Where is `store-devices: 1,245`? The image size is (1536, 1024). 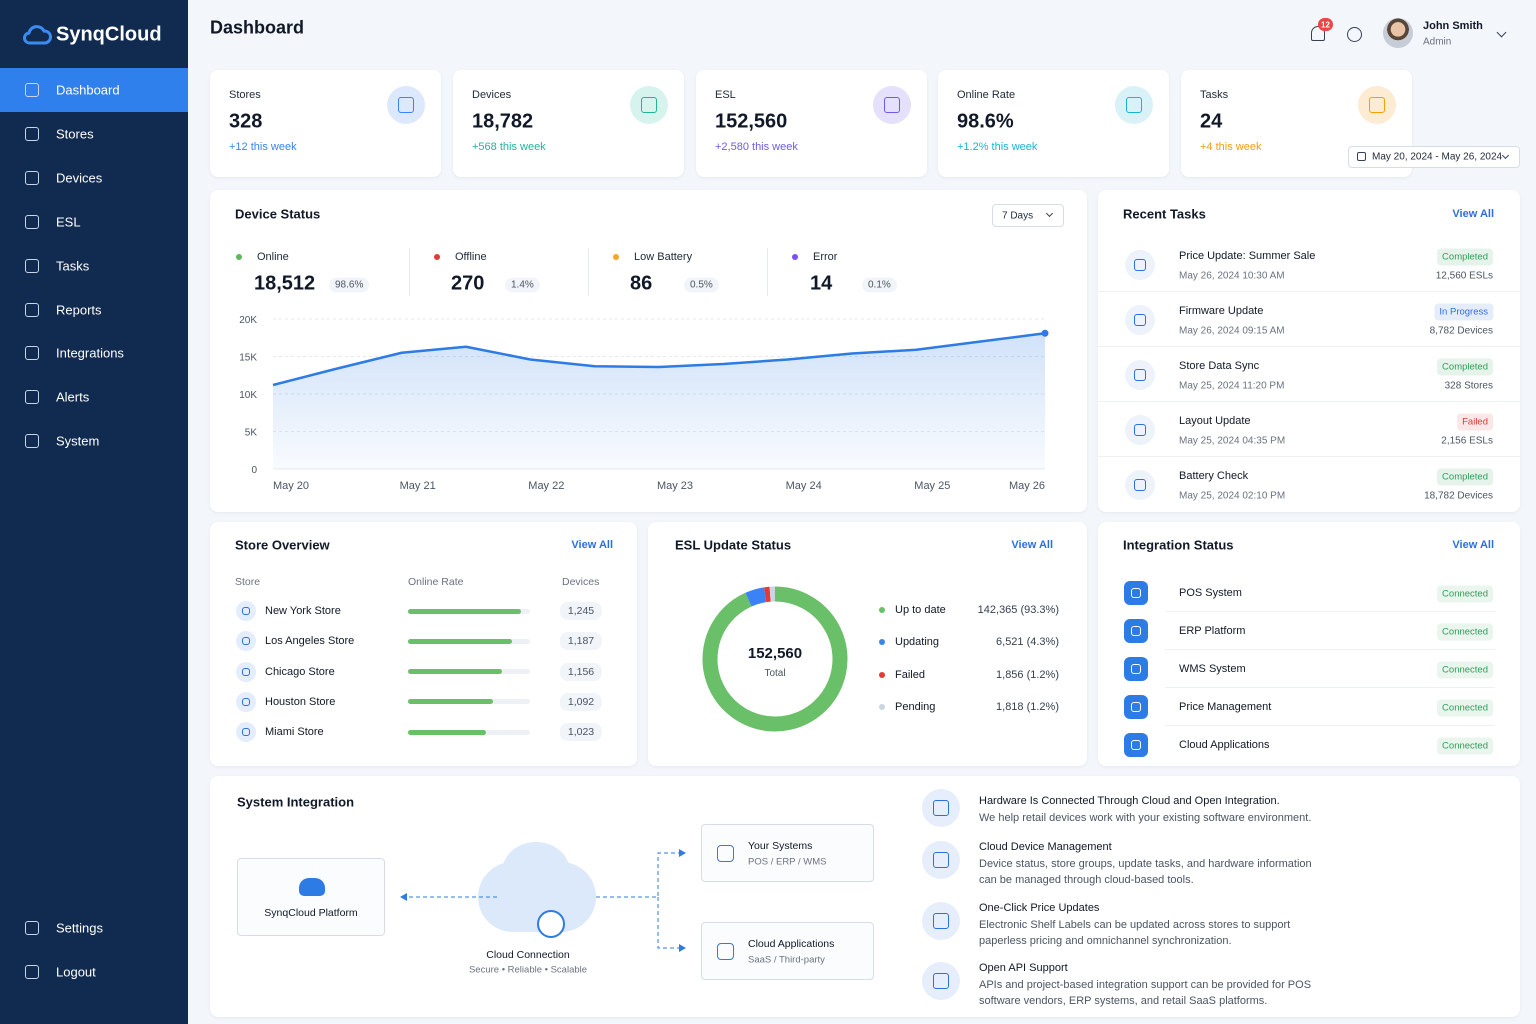
store-devices: 1,245 is located at coordinates (581, 611).